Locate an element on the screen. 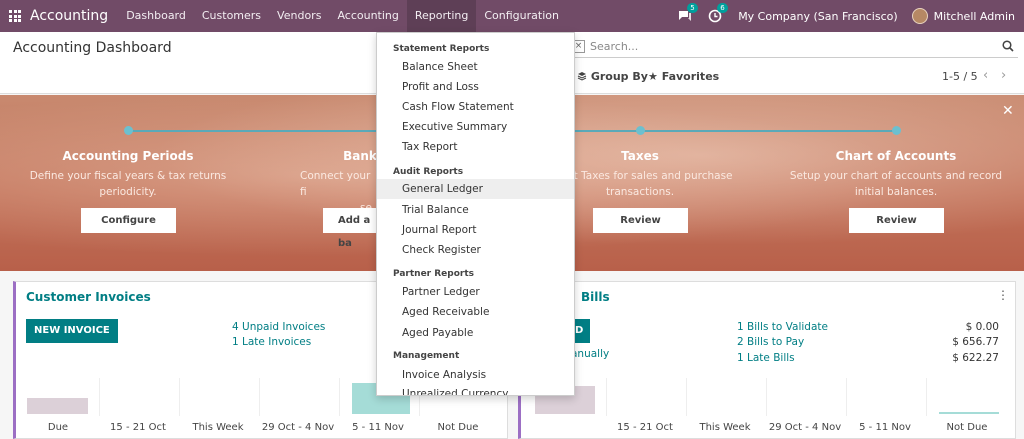 Image resolution: width=1024 pixels, height=439 pixels. bills-to-validate-link: 1 Bills to Validate is located at coordinates (782, 327).